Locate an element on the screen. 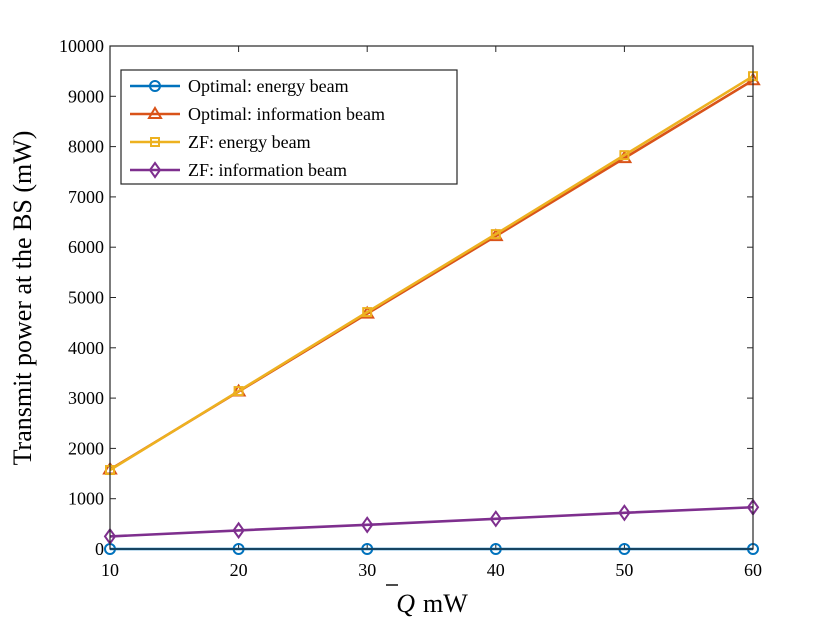 Image resolution: width=830 pixels, height=623 pixels. y-tick-label: 0 is located at coordinates (99, 549).